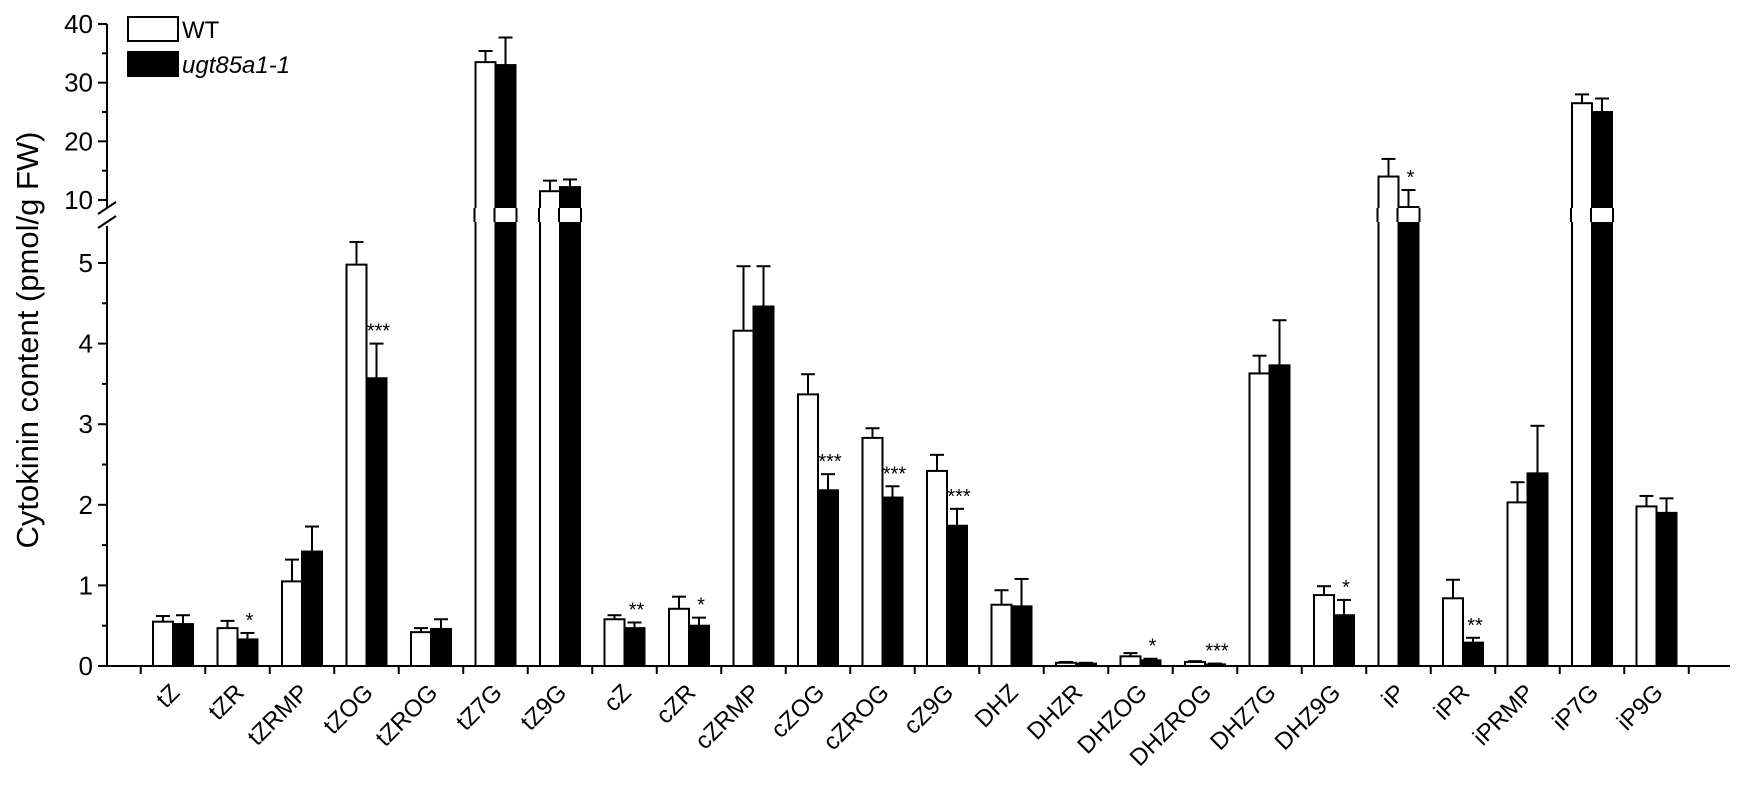  Describe the element at coordinates (78, 83) in the screenshot. I see `y-tick-label: 30` at that location.